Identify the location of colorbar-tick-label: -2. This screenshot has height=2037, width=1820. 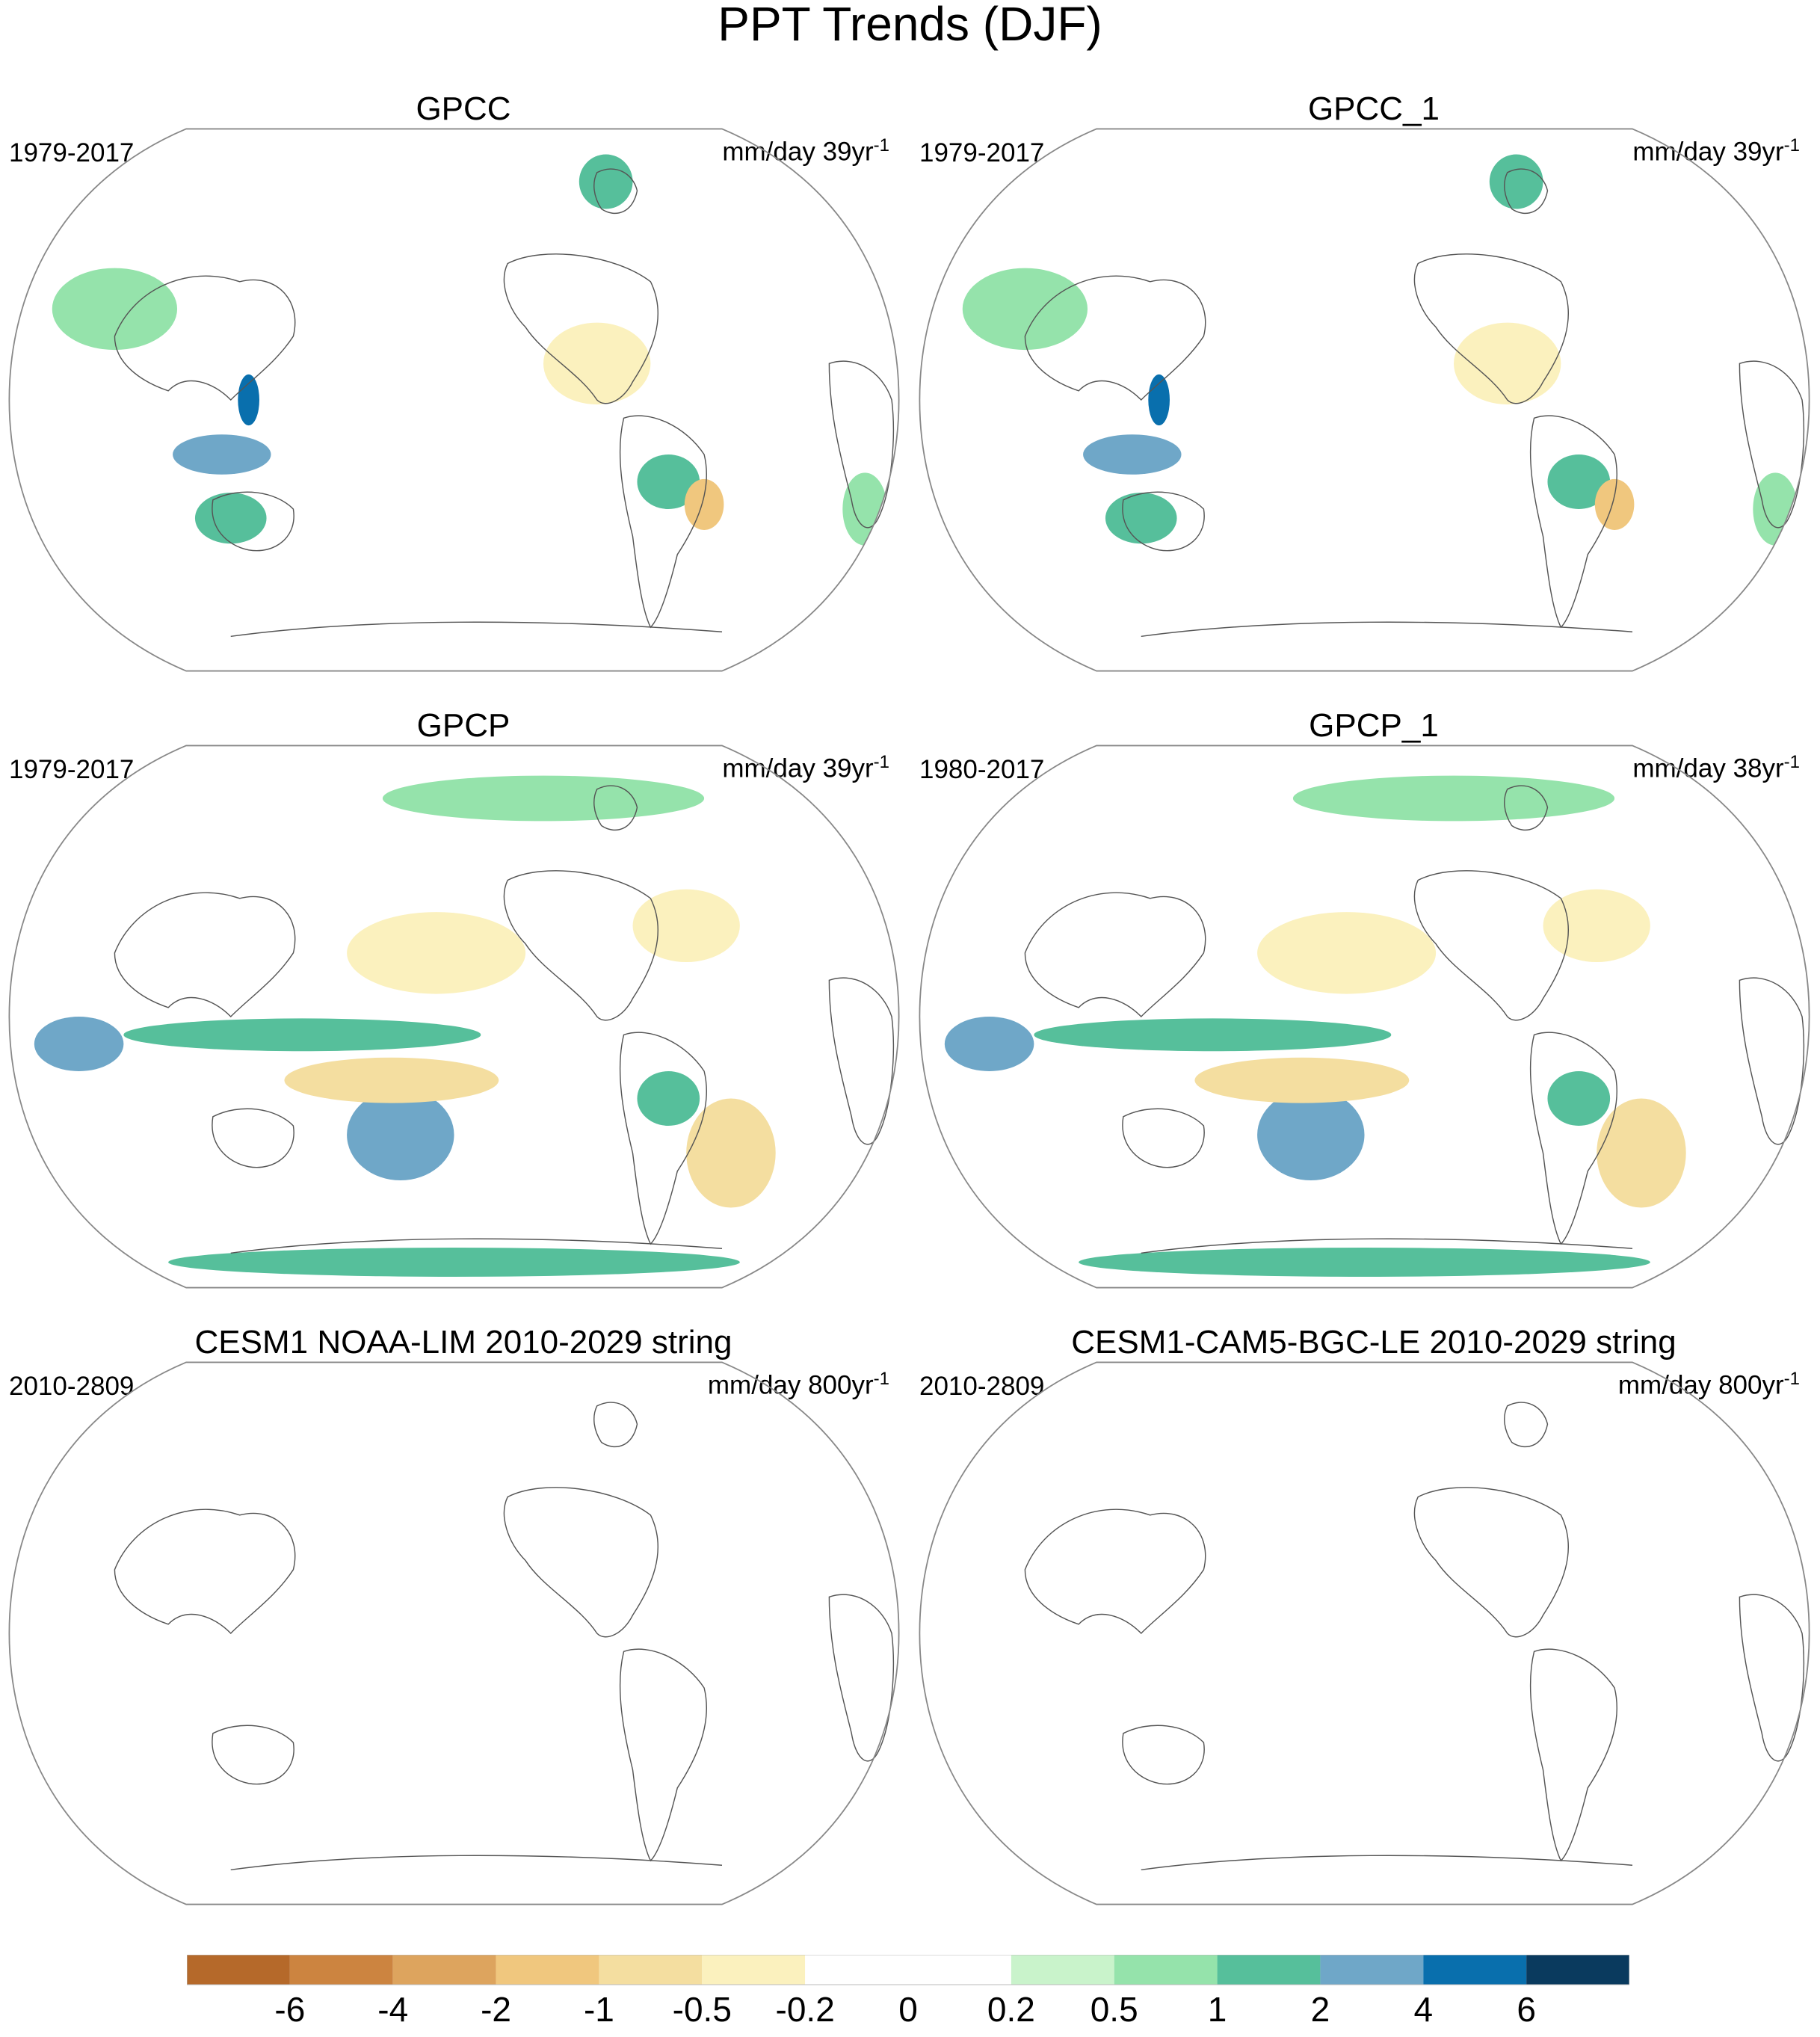
(496, 2009).